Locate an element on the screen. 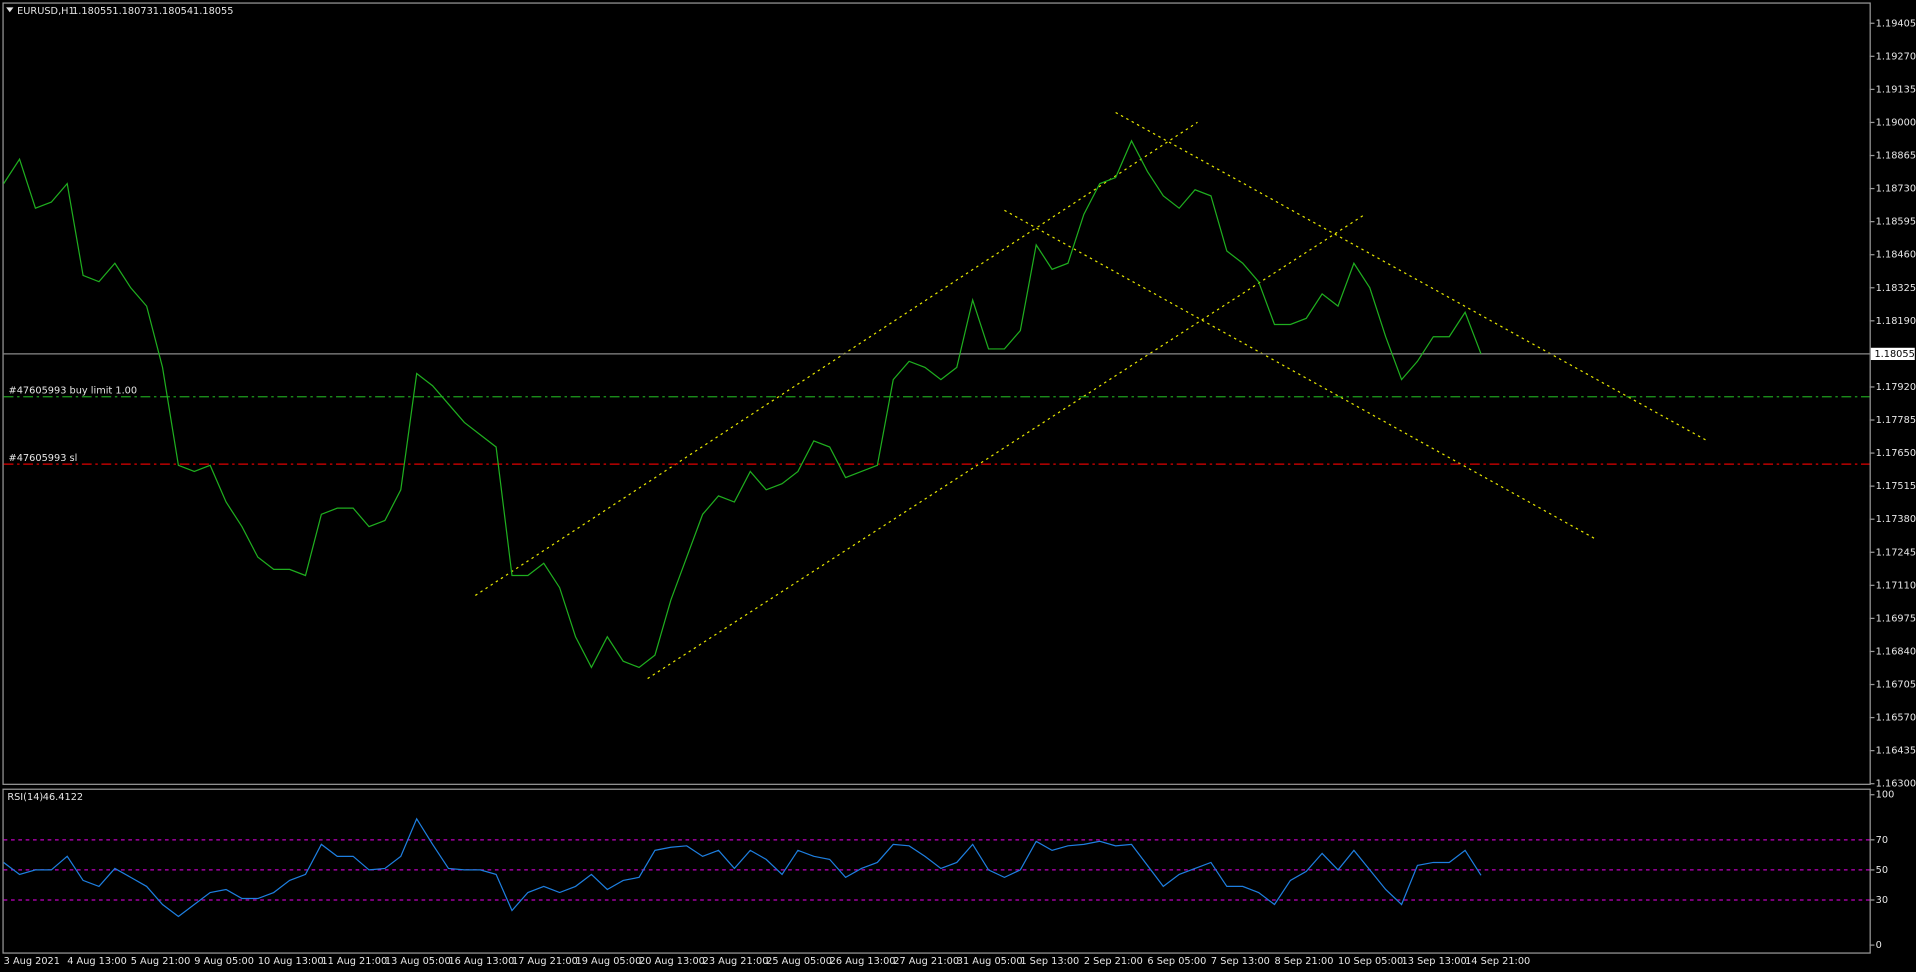 This screenshot has height=972, width=1916. x-tick-label: 25 Aug 05:00 is located at coordinates (799, 961).